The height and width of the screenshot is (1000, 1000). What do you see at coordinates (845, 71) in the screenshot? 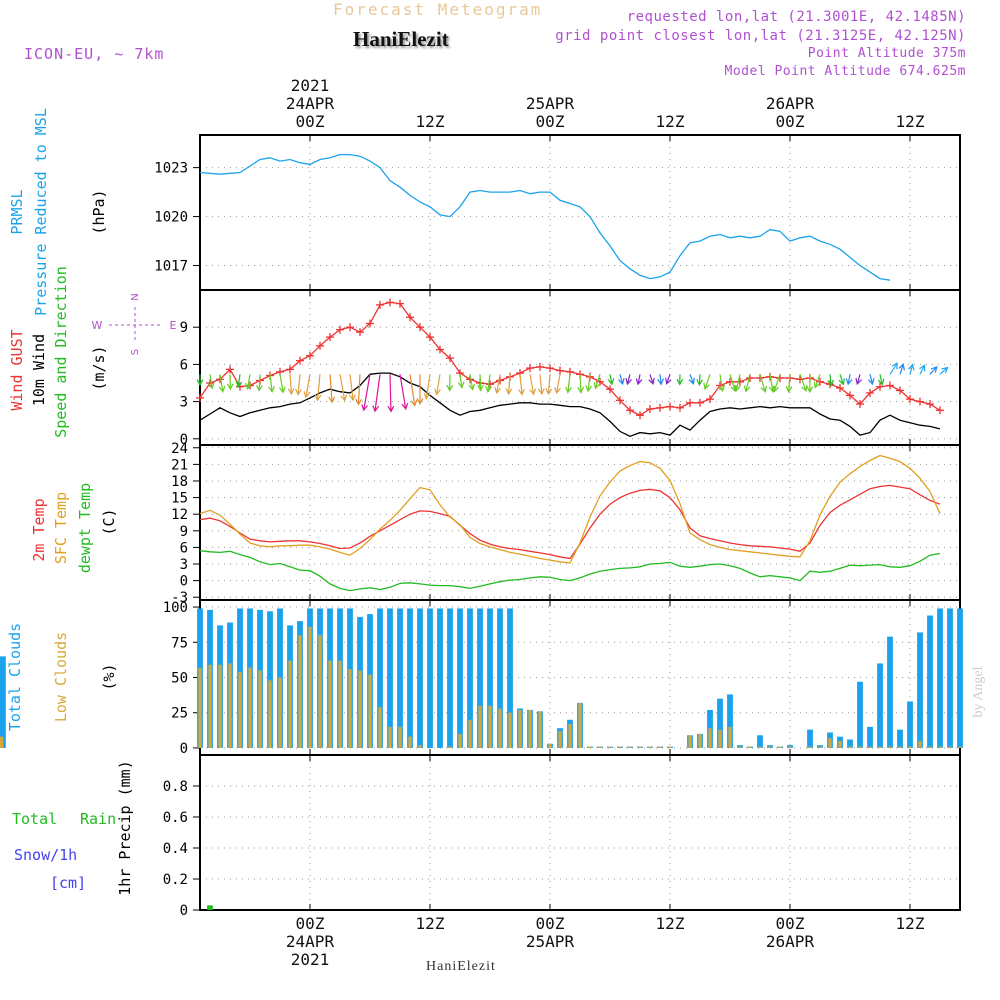
I see `model-altitude: Model Point Altitude 674.625m` at bounding box center [845, 71].